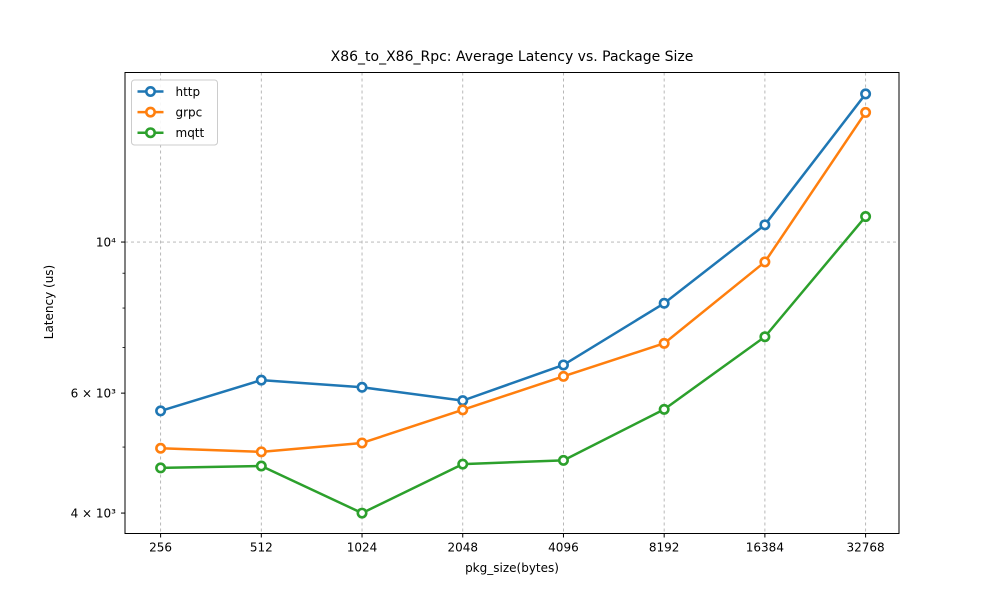 The height and width of the screenshot is (600, 1000). Describe the element at coordinates (188, 92) in the screenshot. I see `legend-label-http: http` at that location.